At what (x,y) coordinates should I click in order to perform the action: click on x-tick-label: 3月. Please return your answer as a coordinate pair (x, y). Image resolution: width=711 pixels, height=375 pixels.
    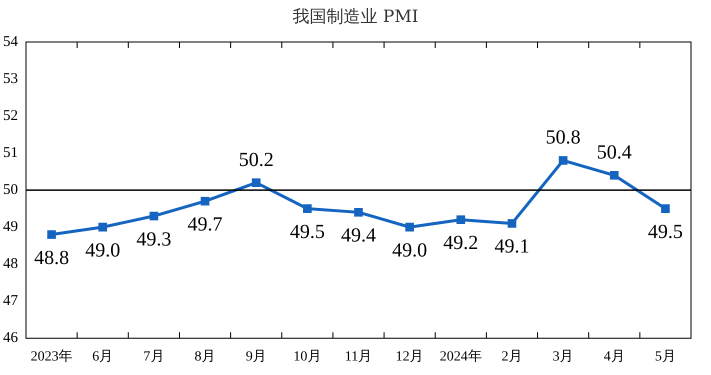
    Looking at the image, I should click on (563, 356).